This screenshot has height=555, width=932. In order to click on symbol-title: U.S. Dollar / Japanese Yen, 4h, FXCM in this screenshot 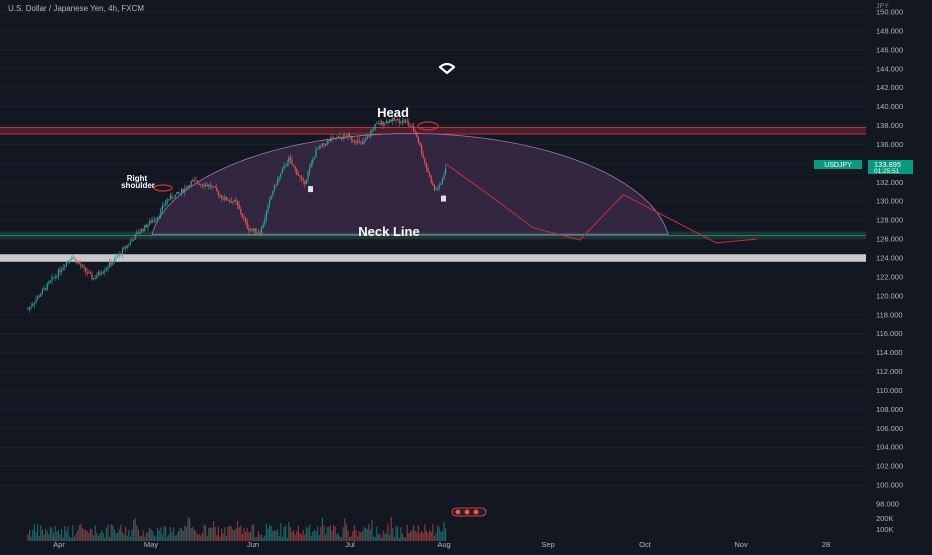, I will do `click(76, 8)`.